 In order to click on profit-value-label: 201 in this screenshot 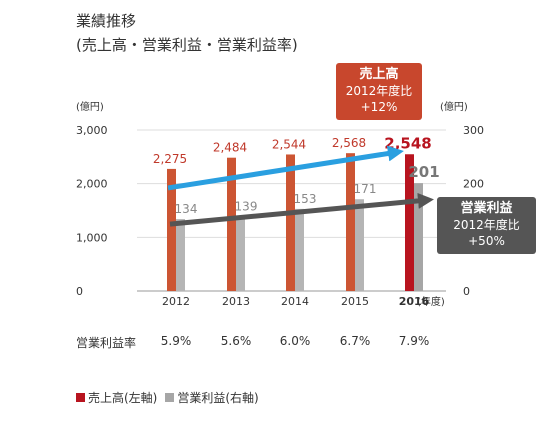, I will do `click(423, 172)`.